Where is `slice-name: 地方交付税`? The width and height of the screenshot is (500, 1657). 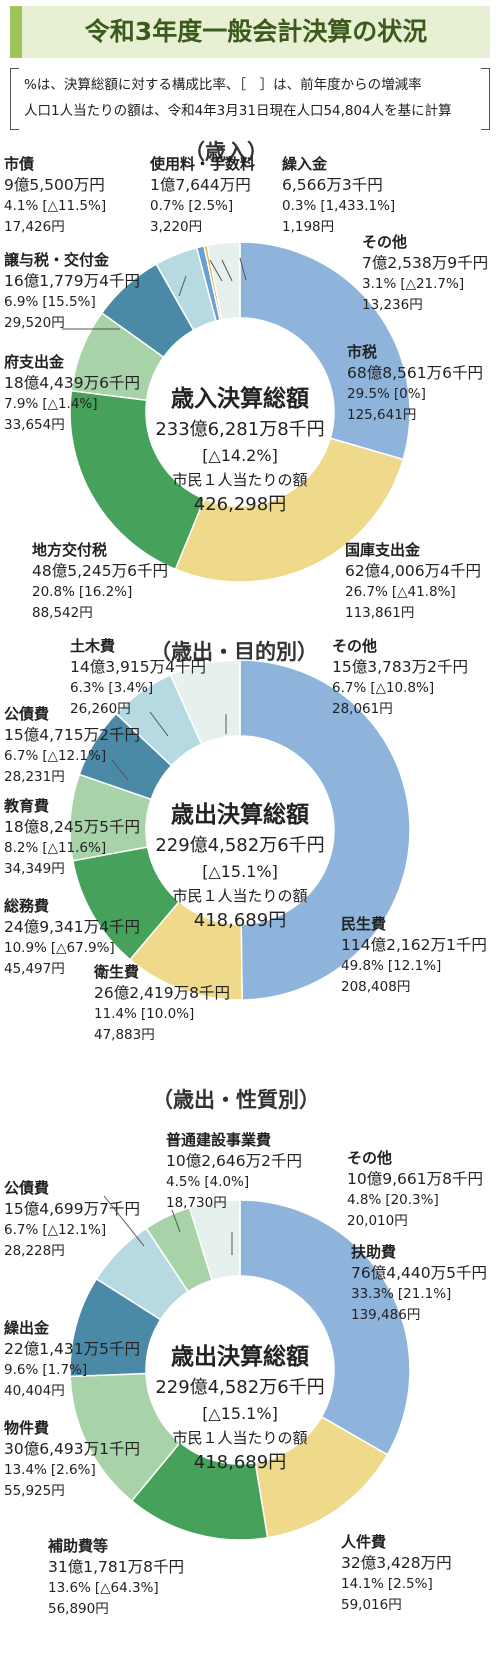 slice-name: 地方交付税 is located at coordinates (70, 550).